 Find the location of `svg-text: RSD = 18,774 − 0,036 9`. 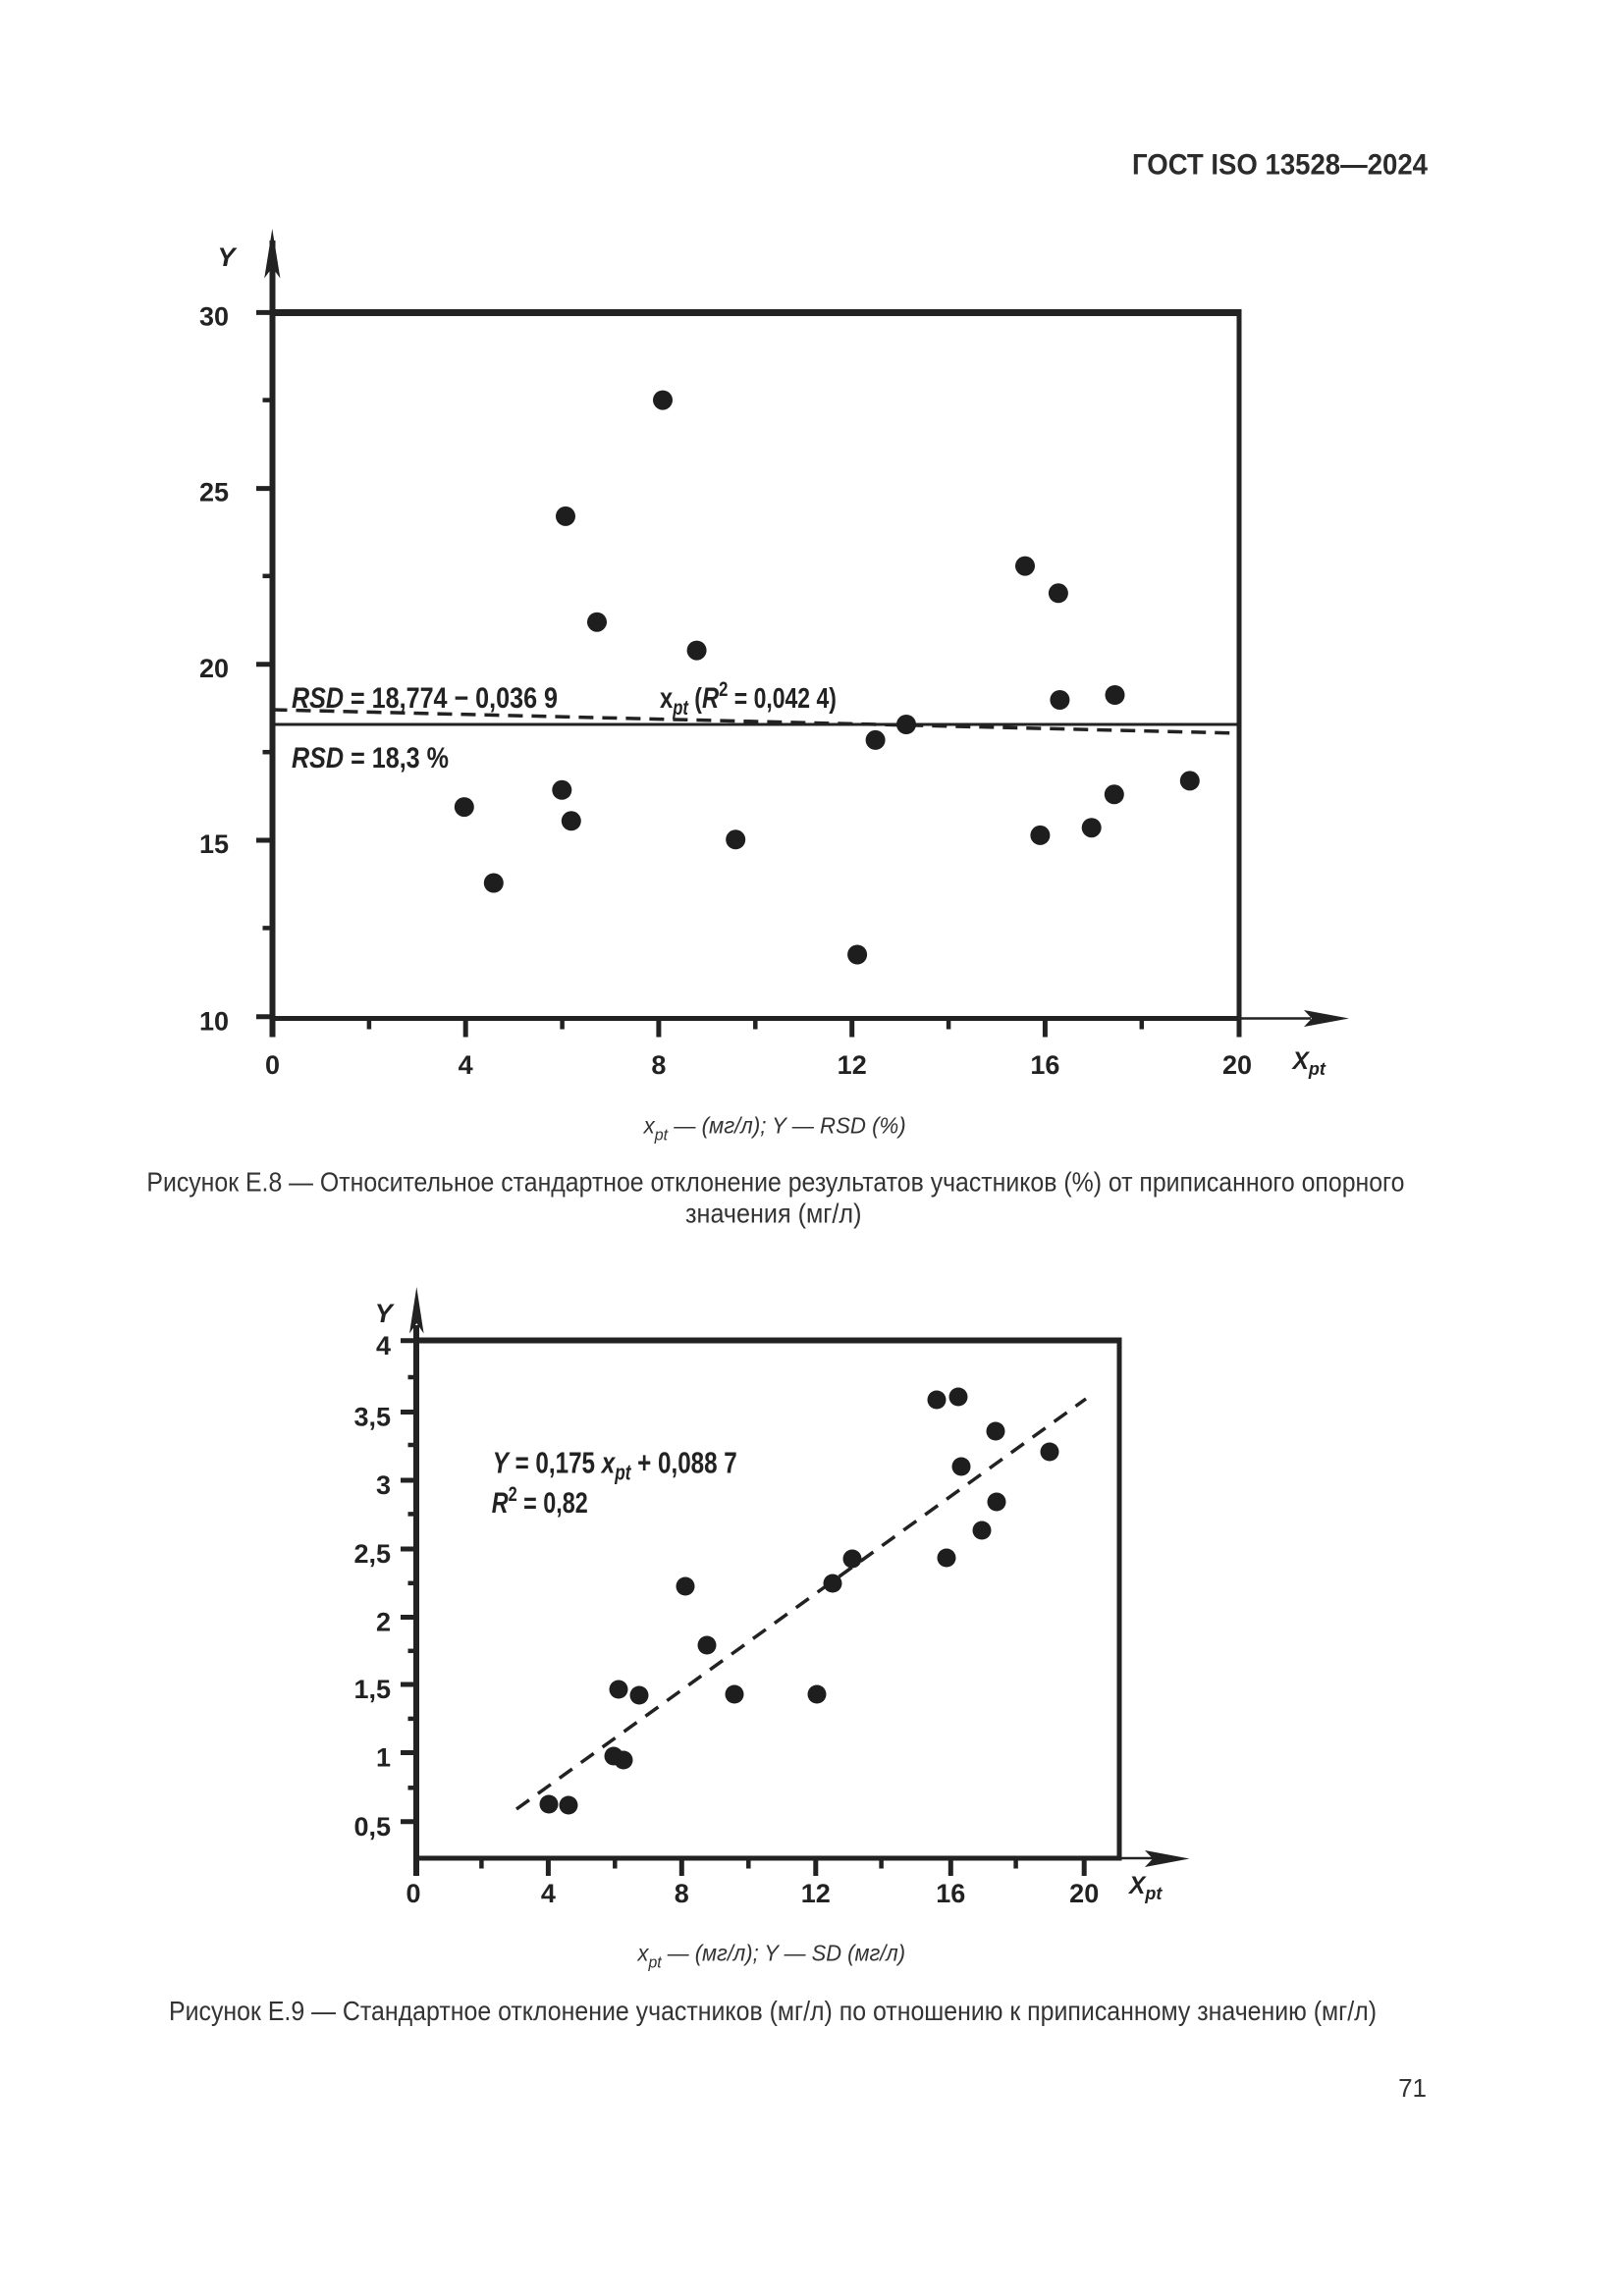

svg-text: RSD = 18,774 − 0,036 9 is located at coordinates (425, 698).